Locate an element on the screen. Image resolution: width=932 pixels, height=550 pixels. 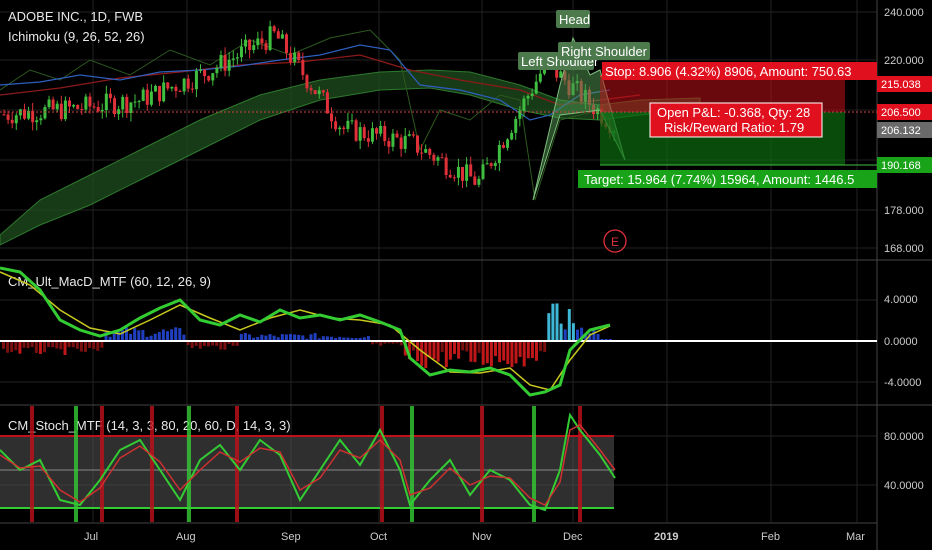
pnl-box is located at coordinates (736, 120).